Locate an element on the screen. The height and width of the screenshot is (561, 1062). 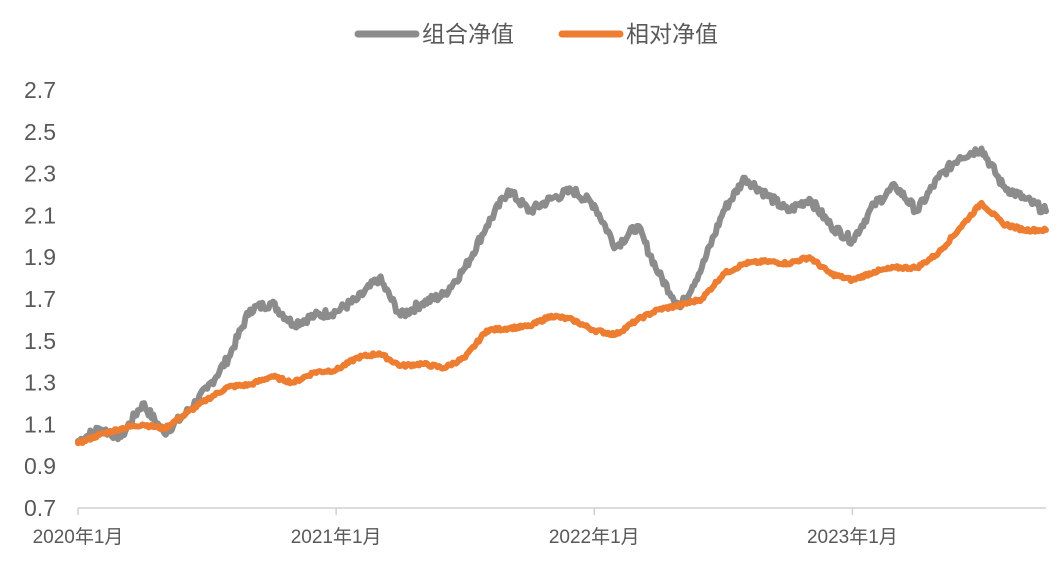
x-tick-label: 2023年1月 is located at coordinates (852, 537).